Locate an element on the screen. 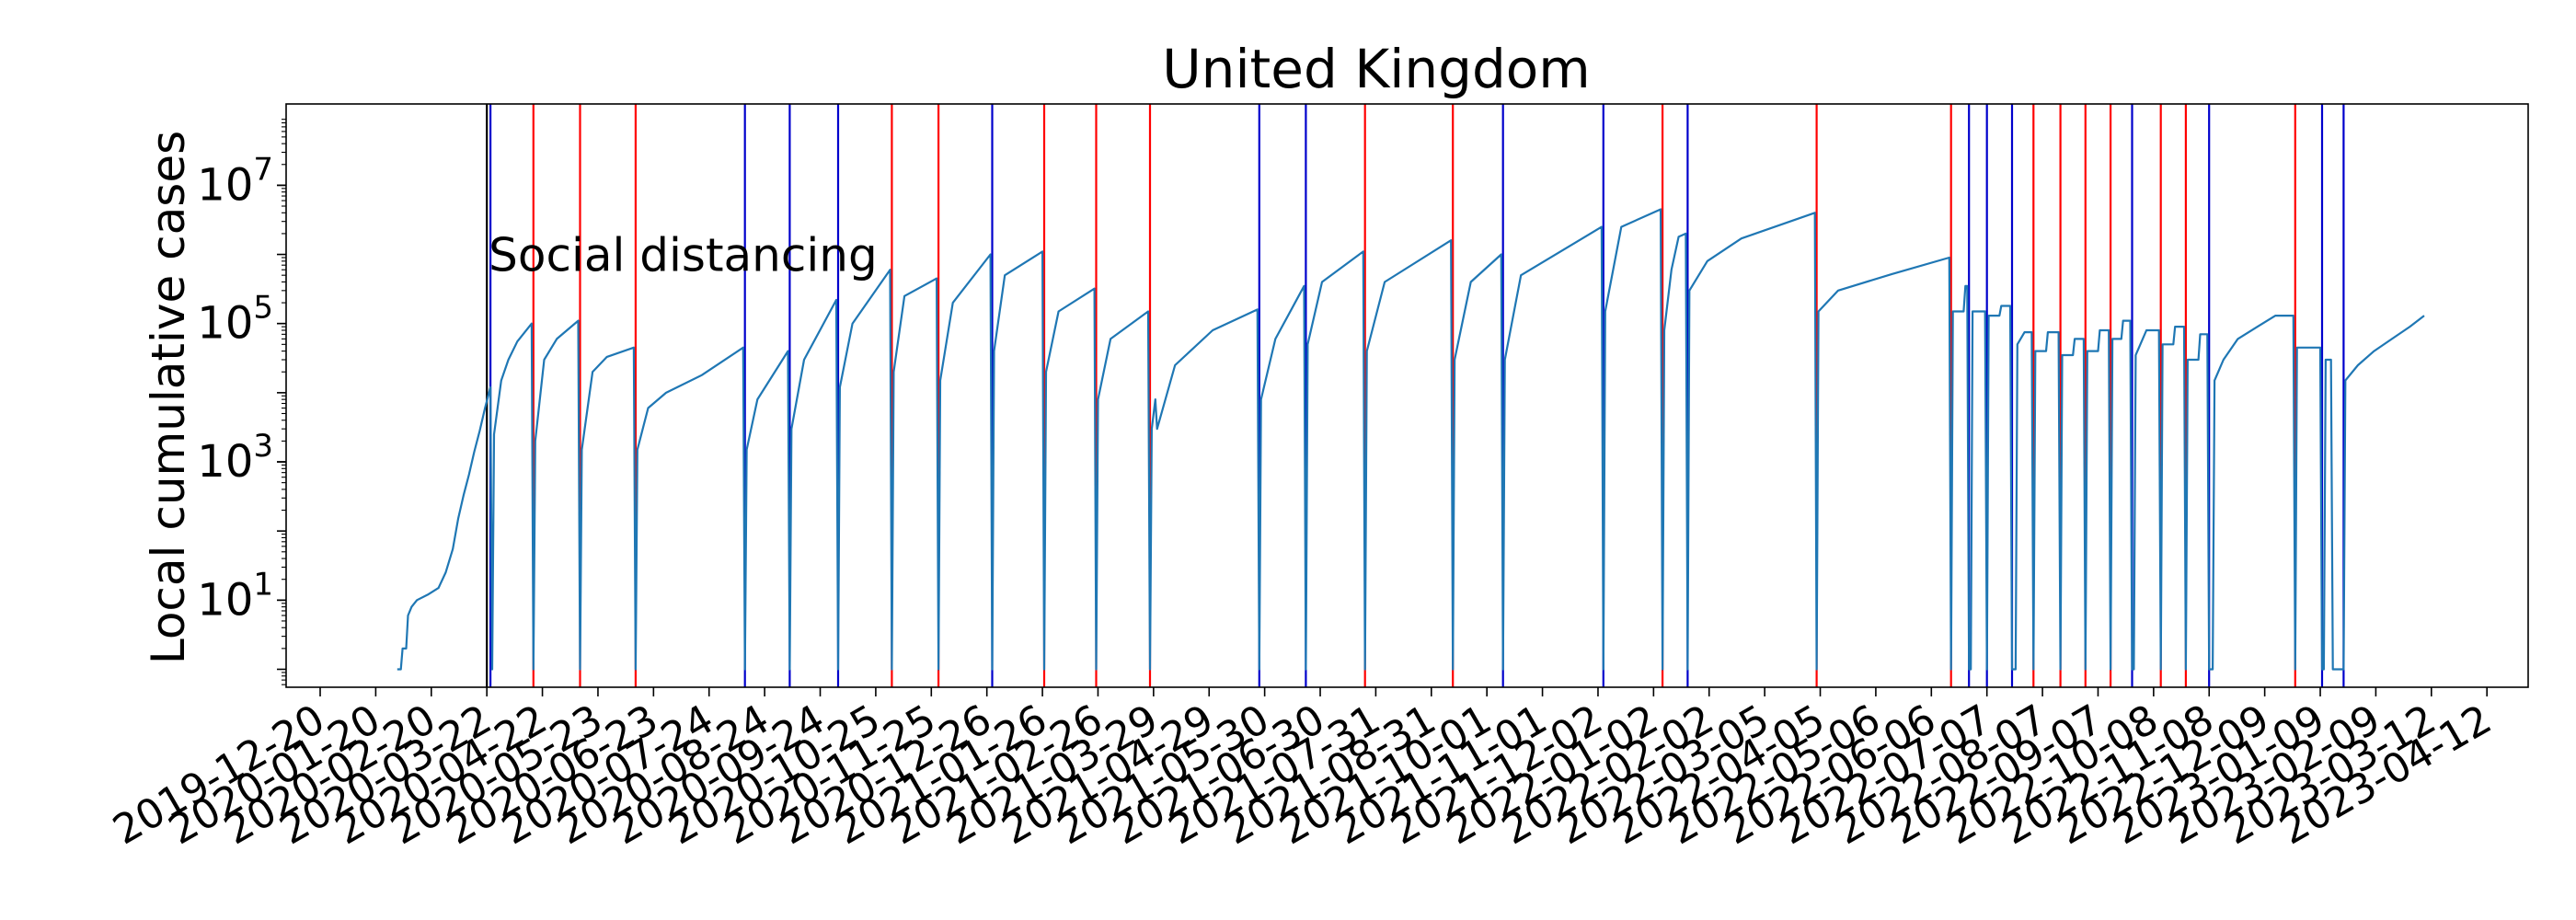 This screenshot has width=2576, height=920. annotation-text: Social distancing is located at coordinates (683, 255).